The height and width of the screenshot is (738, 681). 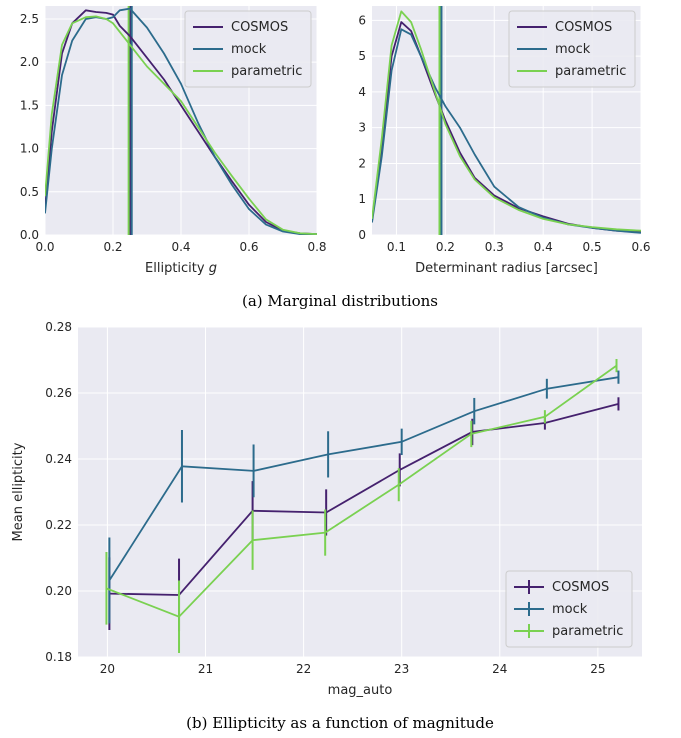 I want to click on y-tick-label: 3, so click(x=362, y=128).